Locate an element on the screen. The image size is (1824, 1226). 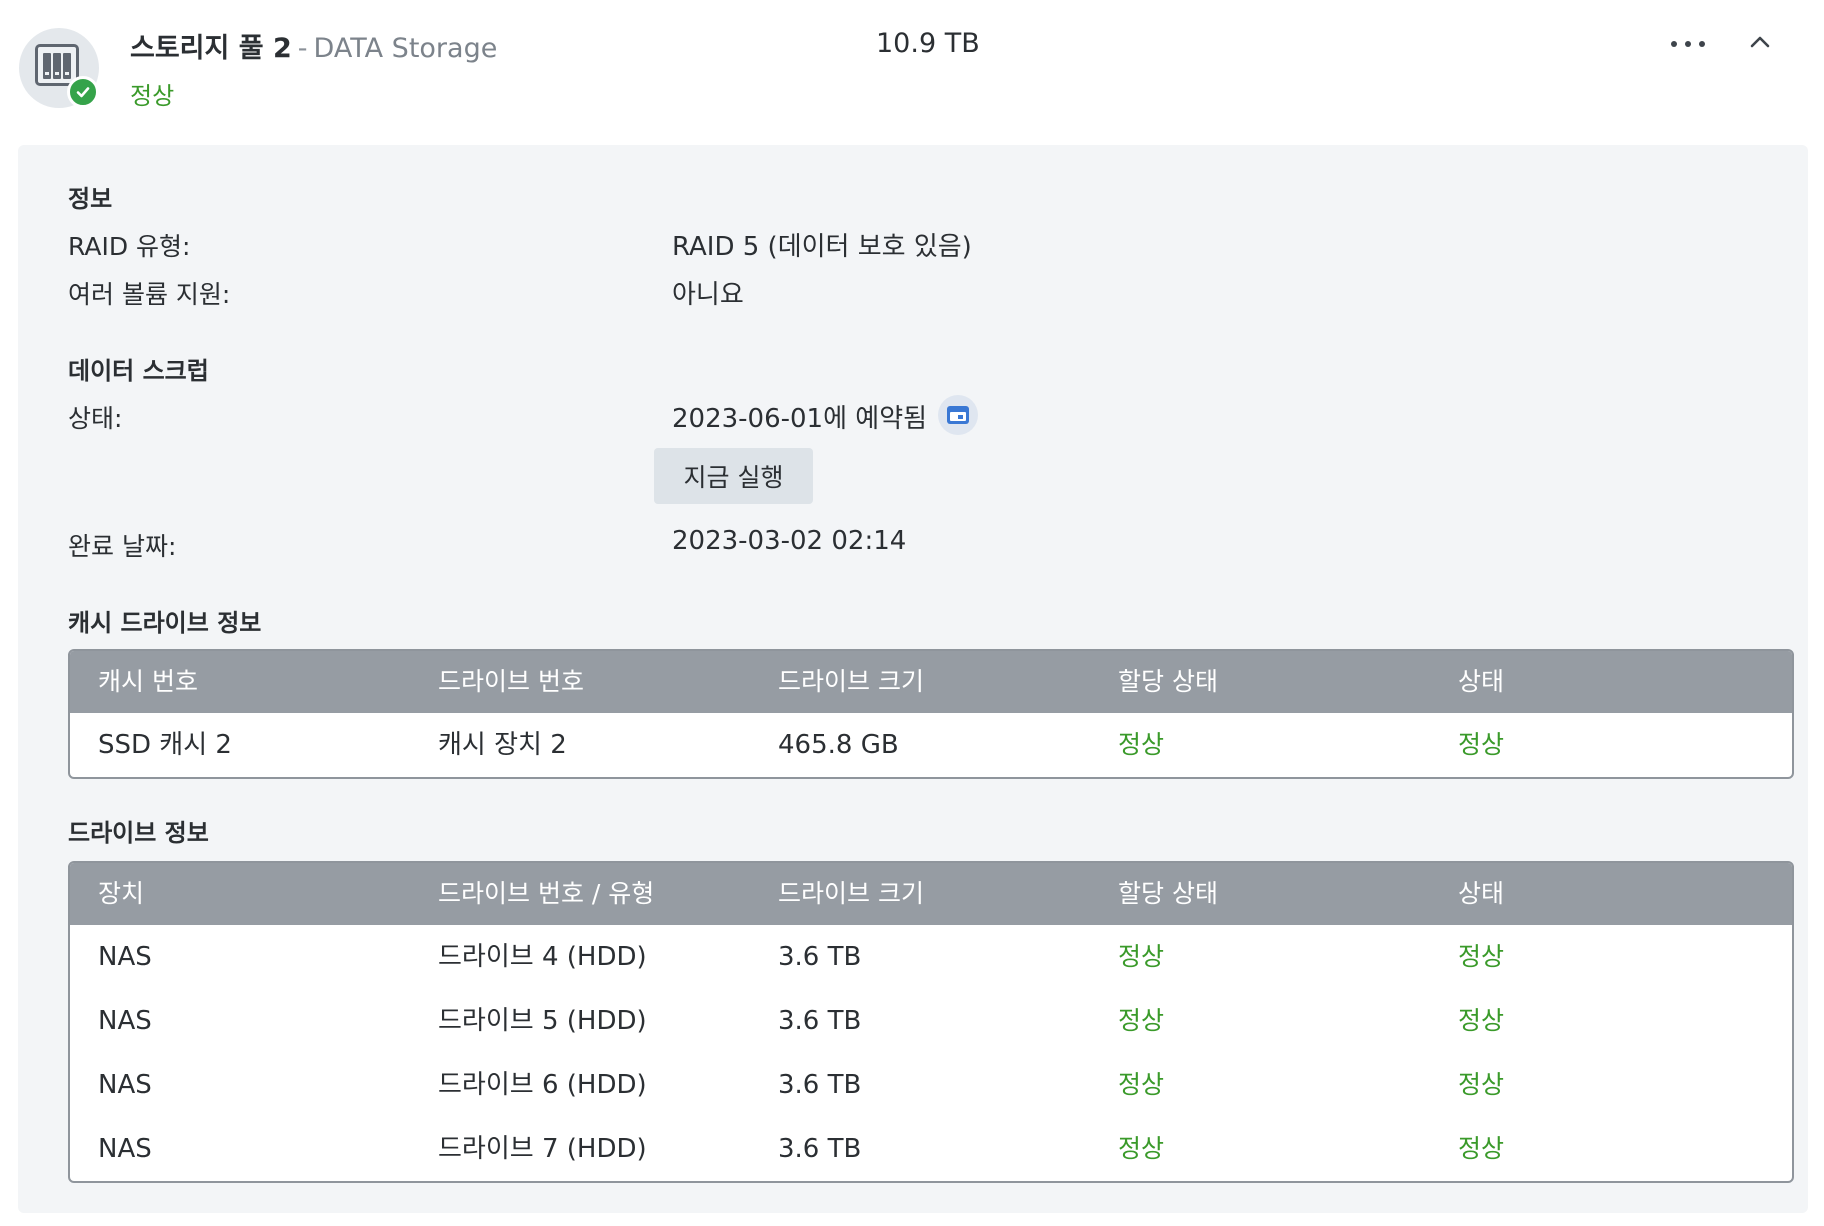
drive-size-cell: 465.8 GB is located at coordinates (838, 745).